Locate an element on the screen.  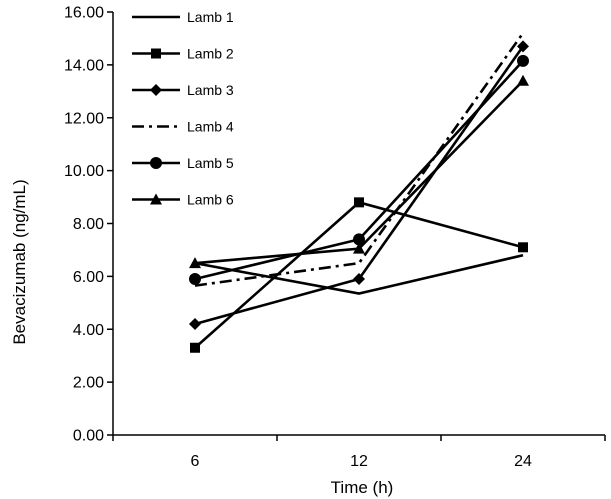
y-axis-label: Bevacizumab (ng/mL) is located at coordinates (19, 261).